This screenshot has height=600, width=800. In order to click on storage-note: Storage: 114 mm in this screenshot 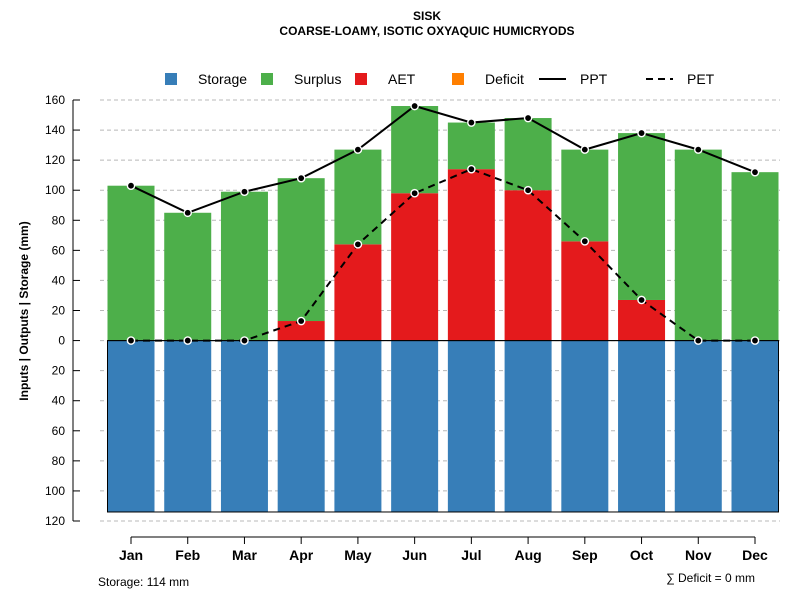, I will do `click(143, 582)`.